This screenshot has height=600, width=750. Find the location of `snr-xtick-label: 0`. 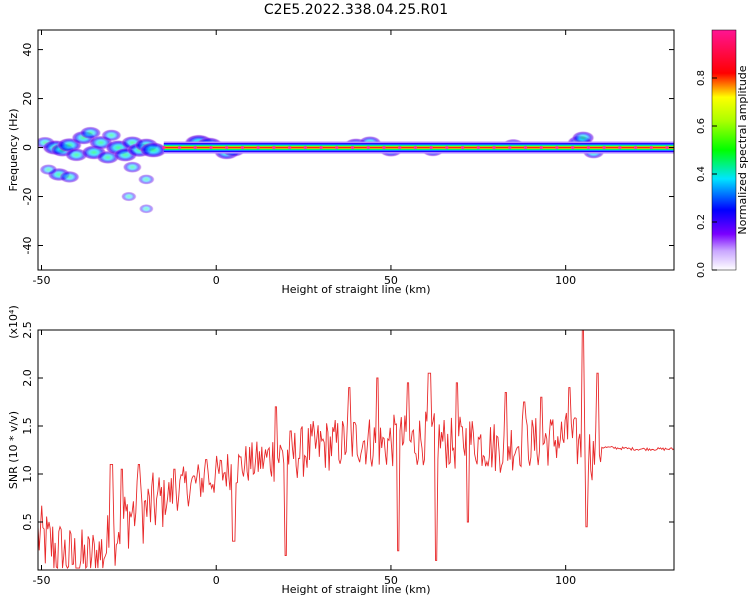

snr-xtick-label: 0 is located at coordinates (216, 580).